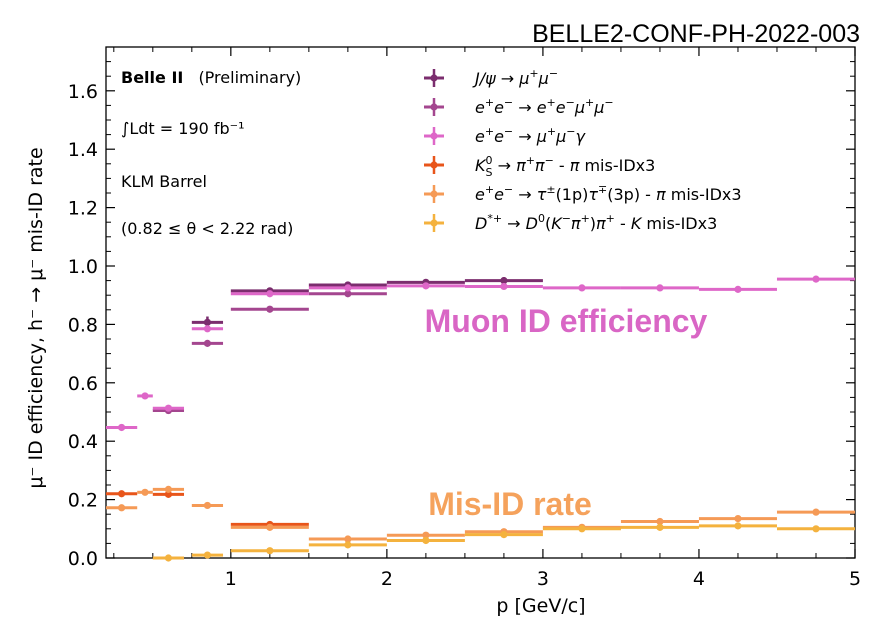 The width and height of the screenshot is (871, 627). I want to click on legend-entry-eemumu: e+e− → e+e−μ+μ−, so click(519, 106).